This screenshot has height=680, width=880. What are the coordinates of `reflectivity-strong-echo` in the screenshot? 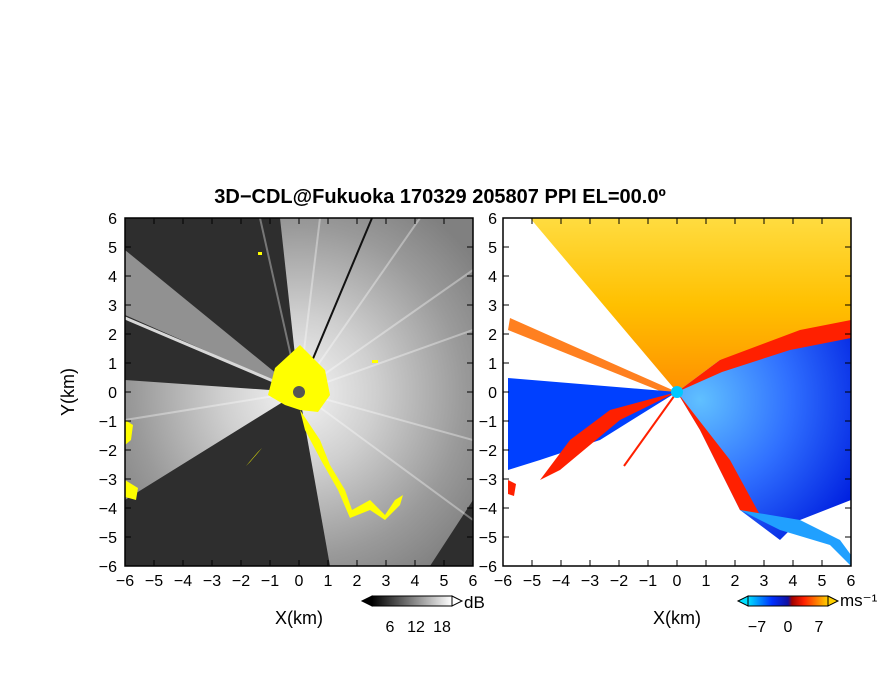 It's located at (264, 386).